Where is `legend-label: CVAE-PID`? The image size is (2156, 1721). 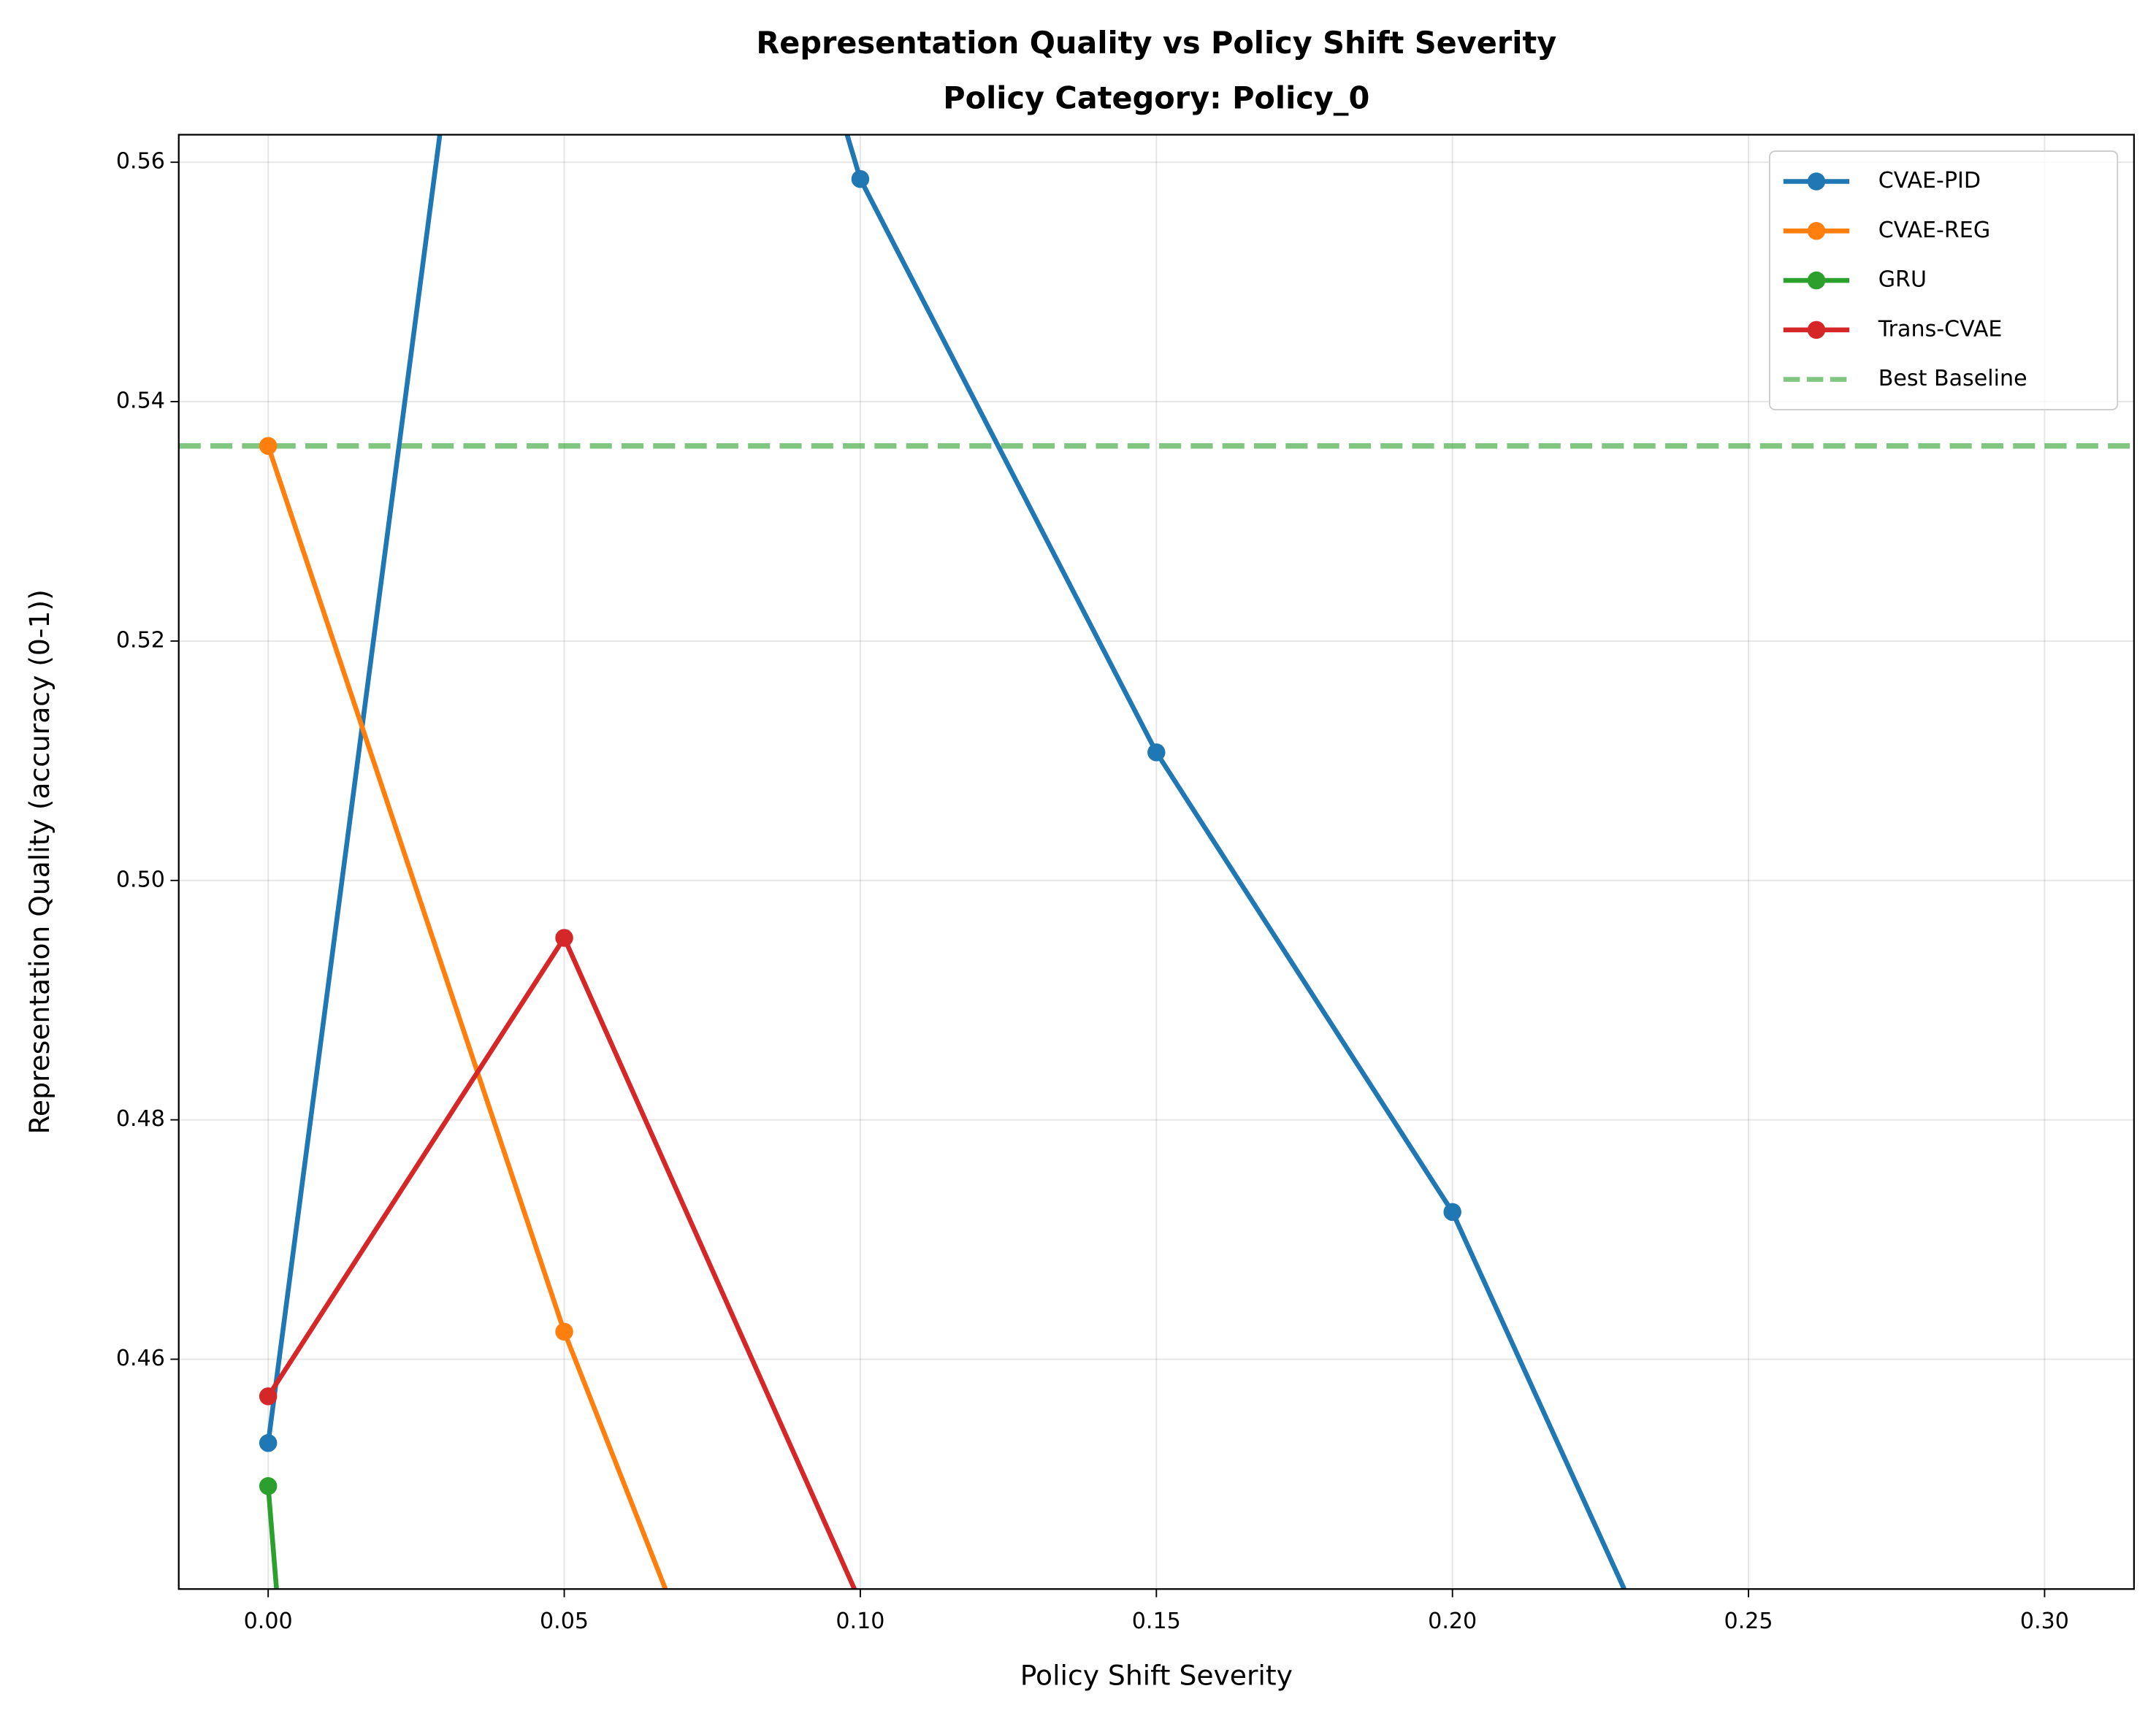 legend-label: CVAE-PID is located at coordinates (1930, 180).